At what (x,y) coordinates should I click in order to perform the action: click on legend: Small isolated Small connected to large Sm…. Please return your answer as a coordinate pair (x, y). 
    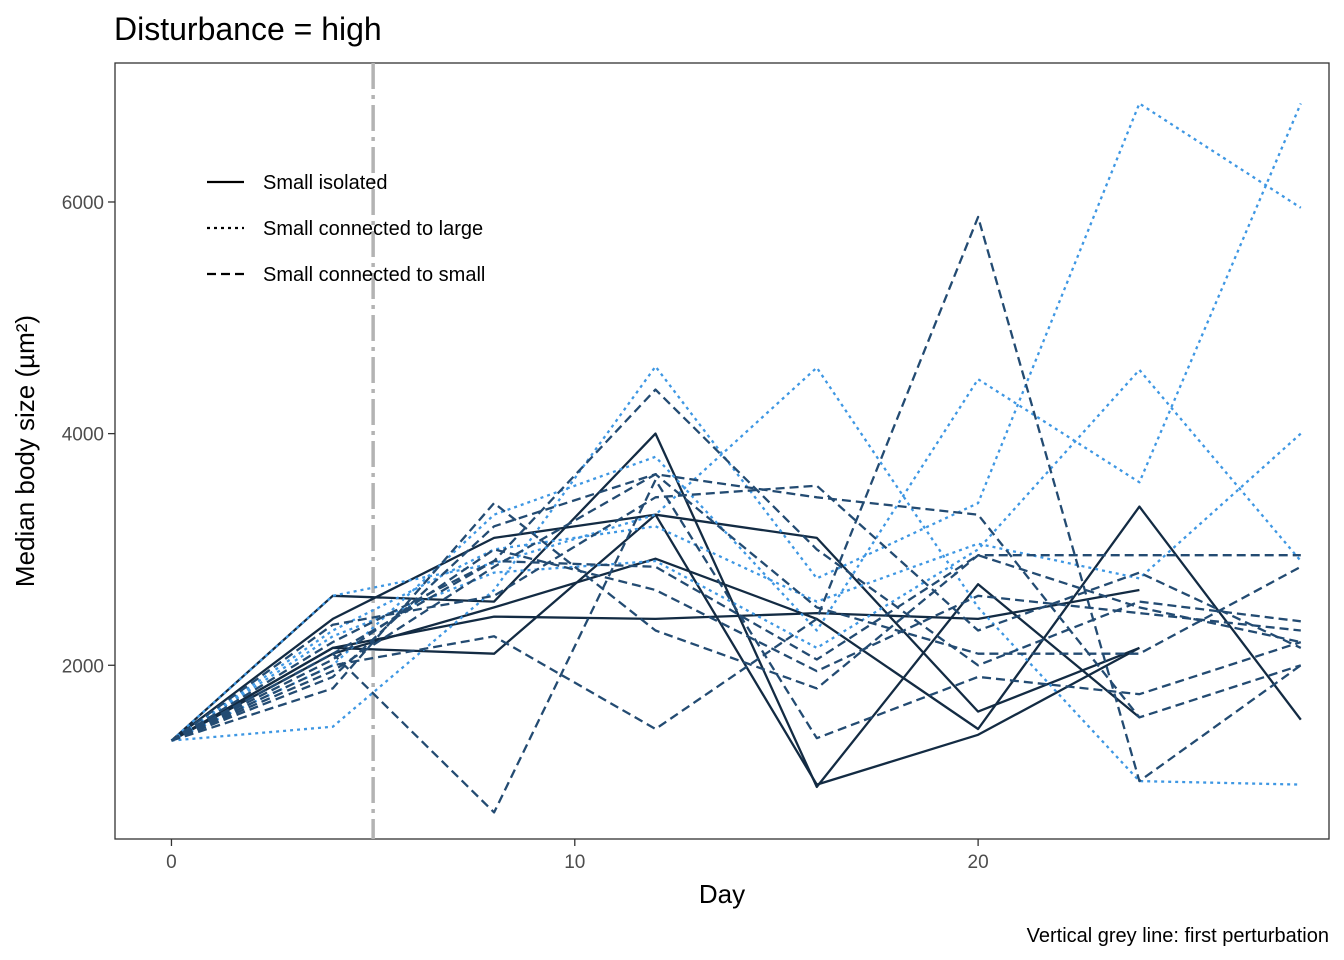
    Looking at the image, I should click on (346, 229).